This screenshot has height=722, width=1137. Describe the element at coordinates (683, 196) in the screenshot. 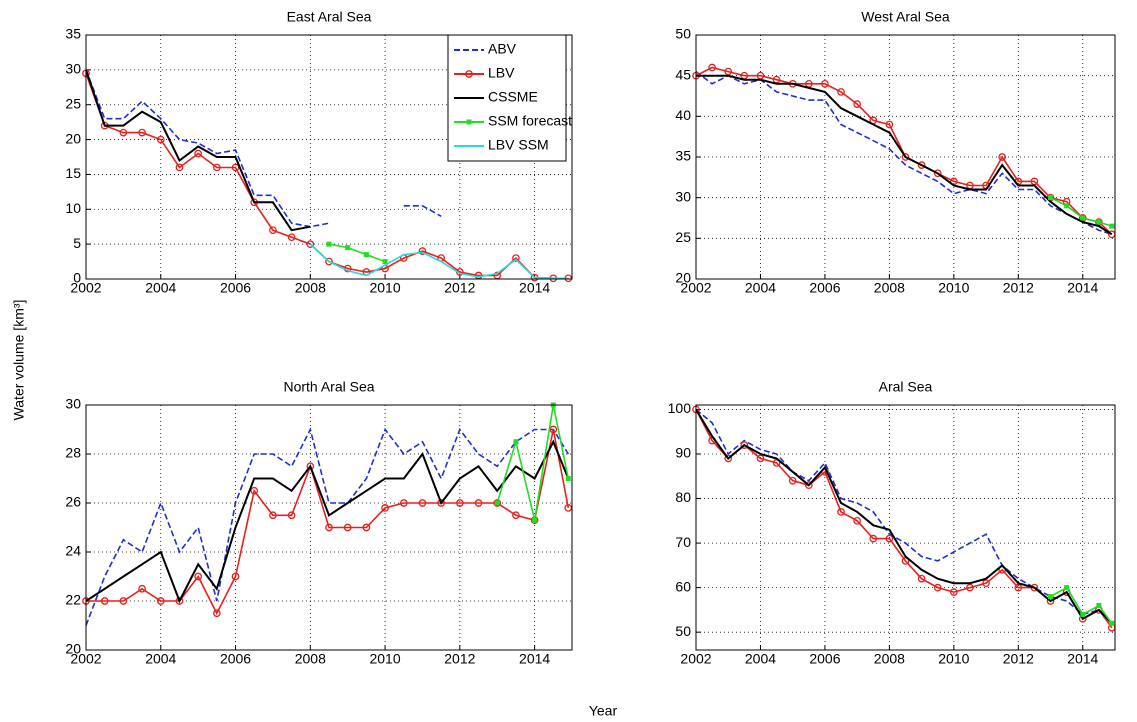

I see `y-tick-label: 30` at that location.